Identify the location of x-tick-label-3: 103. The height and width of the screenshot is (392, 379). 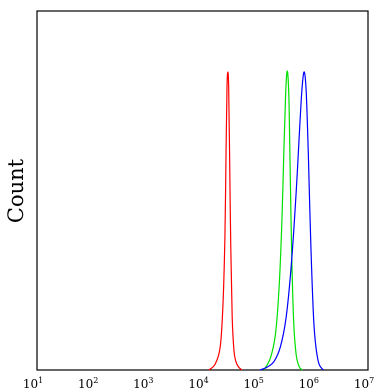
(143, 383).